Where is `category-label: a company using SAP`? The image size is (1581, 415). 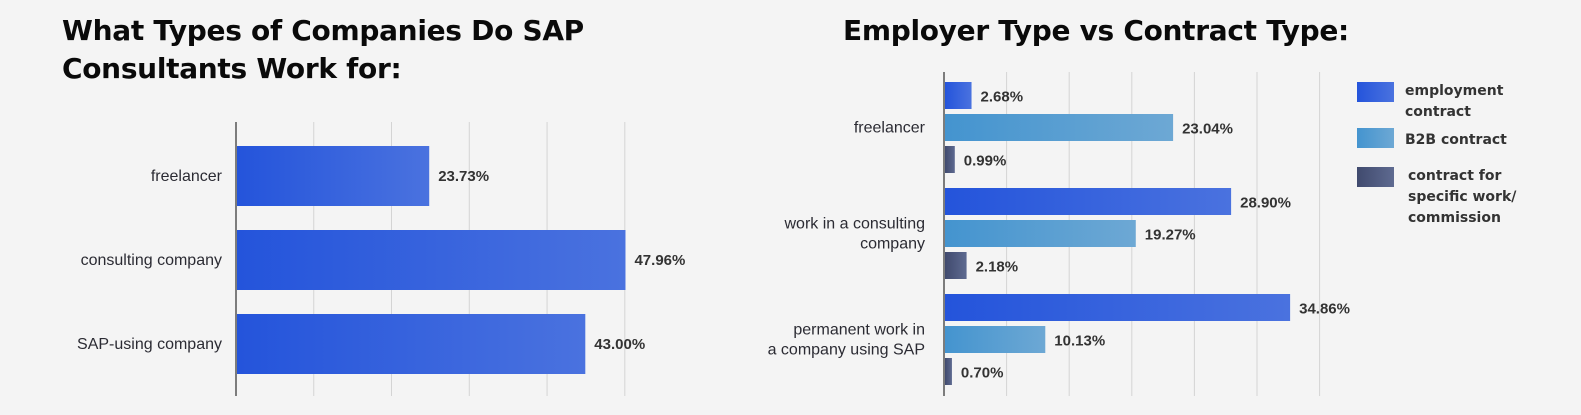 category-label: a company using SAP is located at coordinates (846, 350).